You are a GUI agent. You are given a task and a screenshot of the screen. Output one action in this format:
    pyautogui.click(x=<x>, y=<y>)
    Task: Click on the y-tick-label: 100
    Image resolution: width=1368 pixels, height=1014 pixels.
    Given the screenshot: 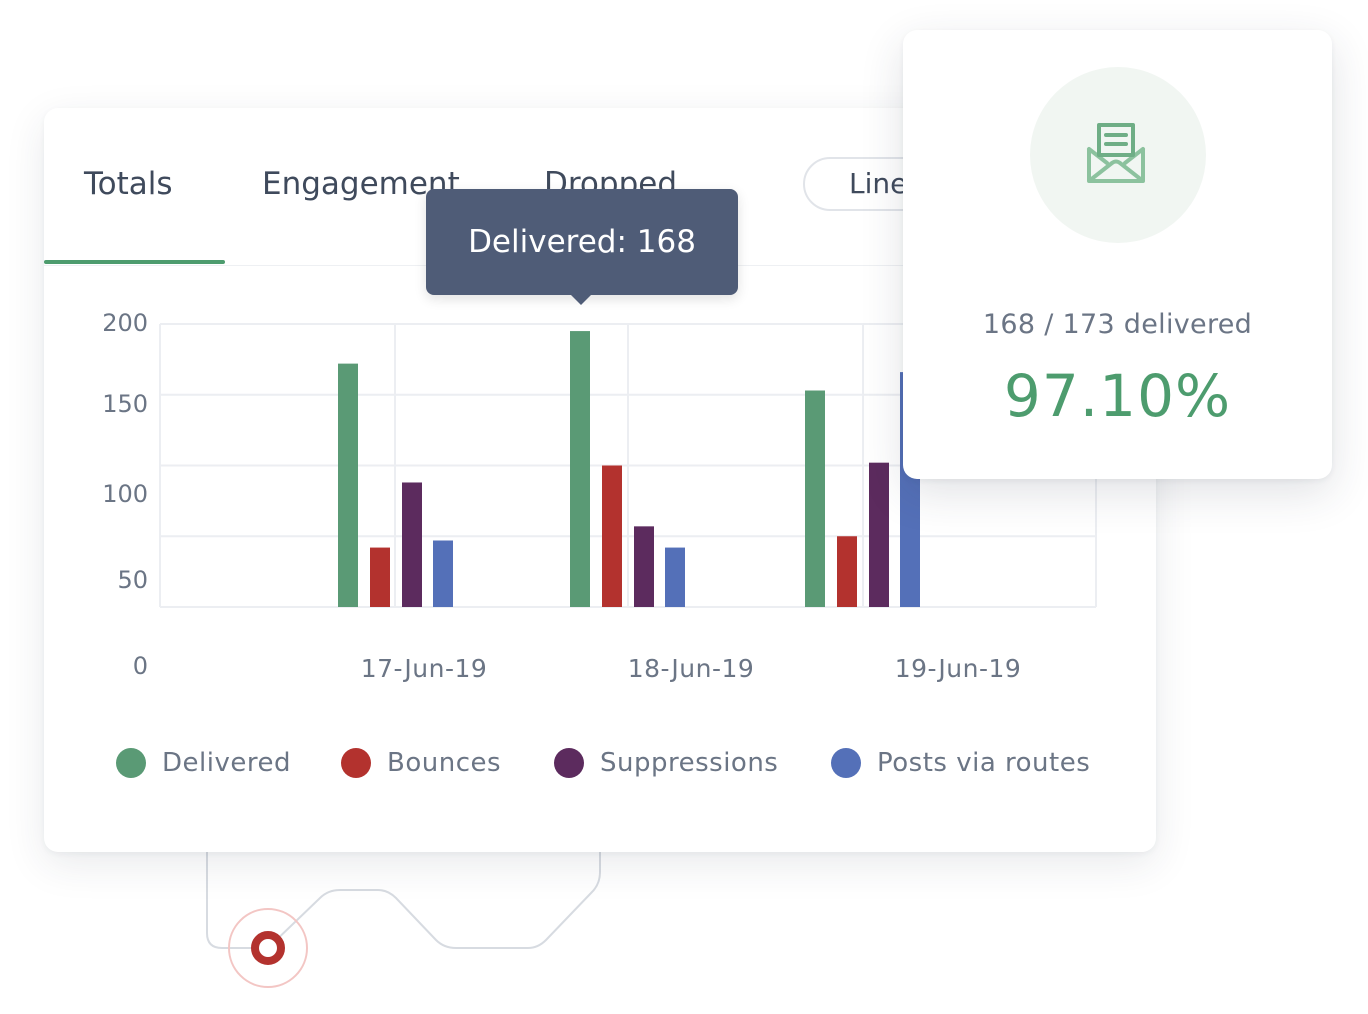 What is the action you would take?
    pyautogui.click(x=125, y=494)
    